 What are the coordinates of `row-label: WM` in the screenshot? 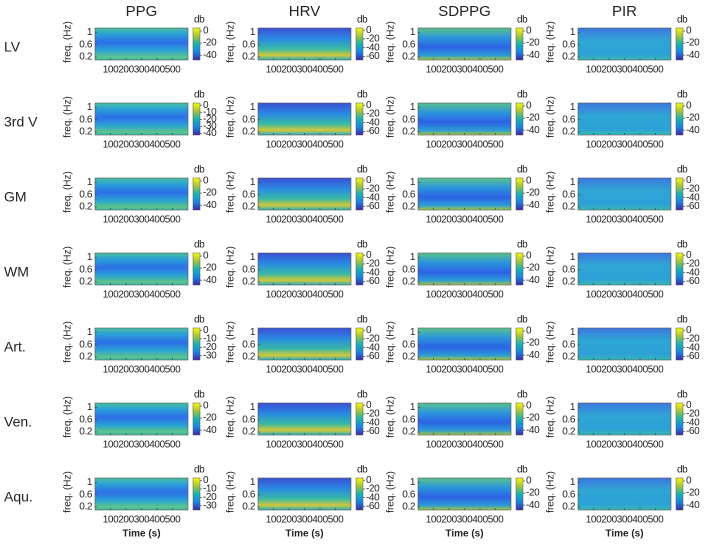 It's located at (16, 272).